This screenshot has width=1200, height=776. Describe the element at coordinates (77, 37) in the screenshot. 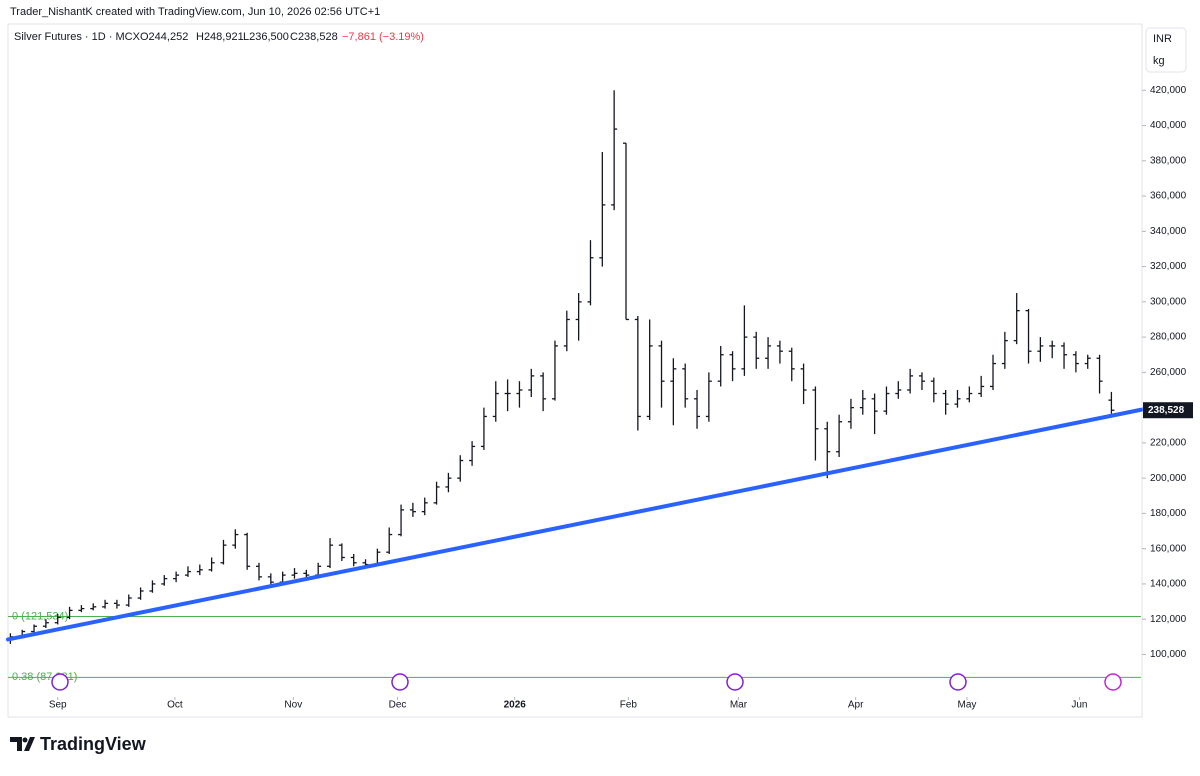

I see `symbol-name: Silver Futures · 1D · MCX` at that location.